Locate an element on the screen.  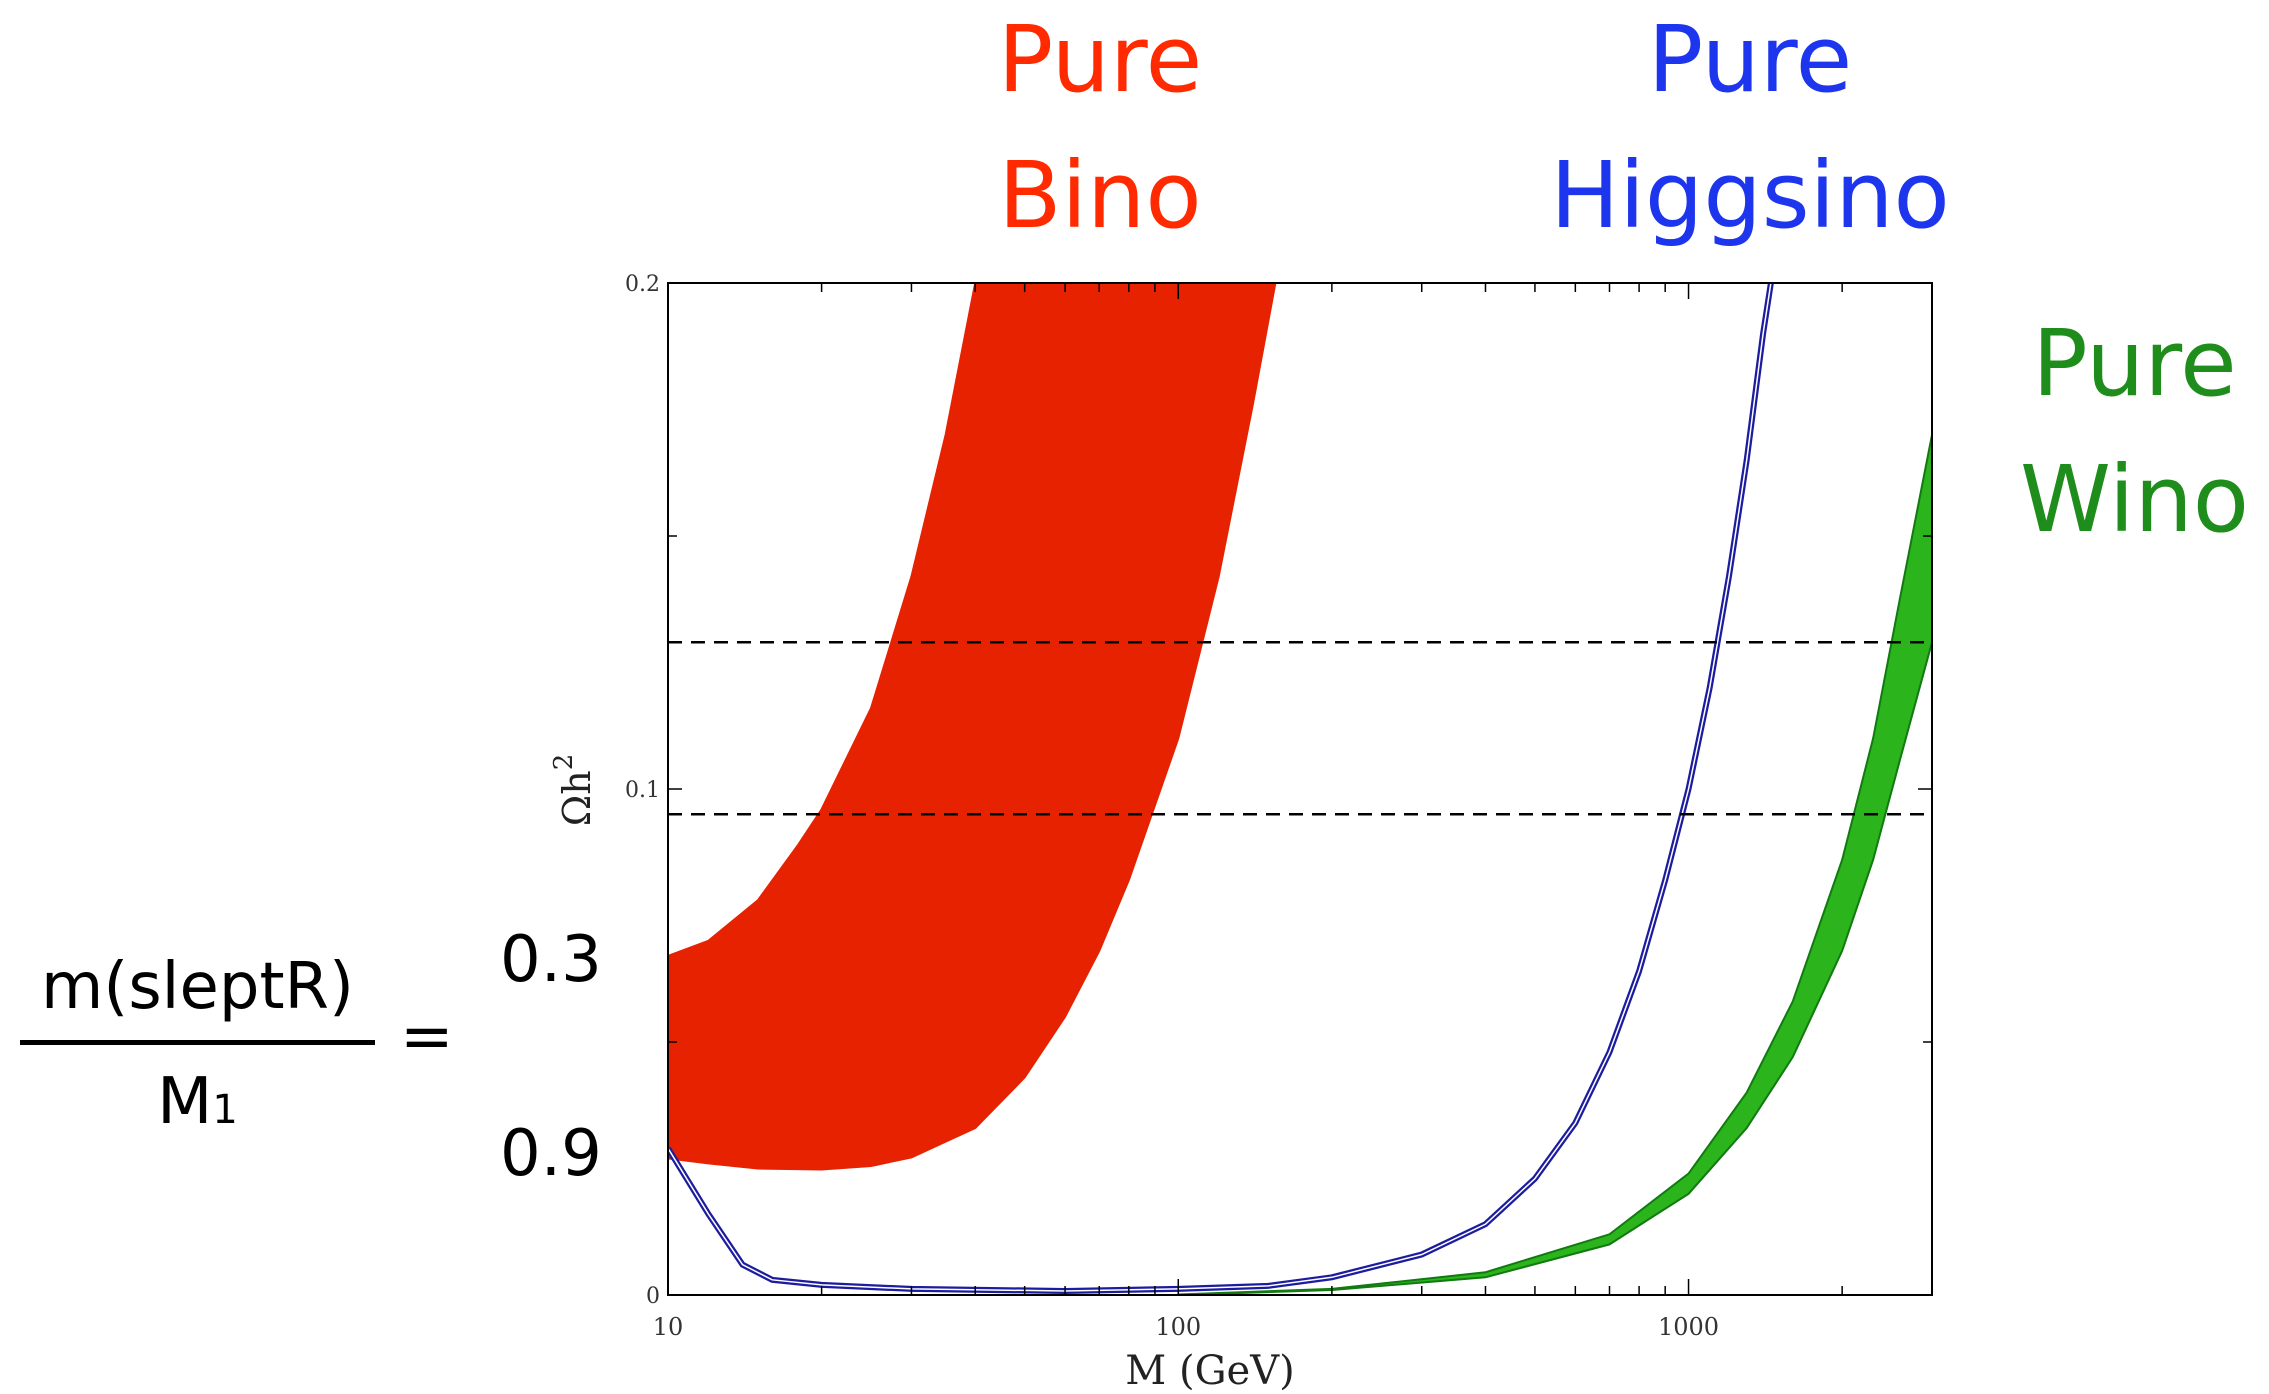
y-axis-label: Ωh2 is located at coordinates (574, 790).